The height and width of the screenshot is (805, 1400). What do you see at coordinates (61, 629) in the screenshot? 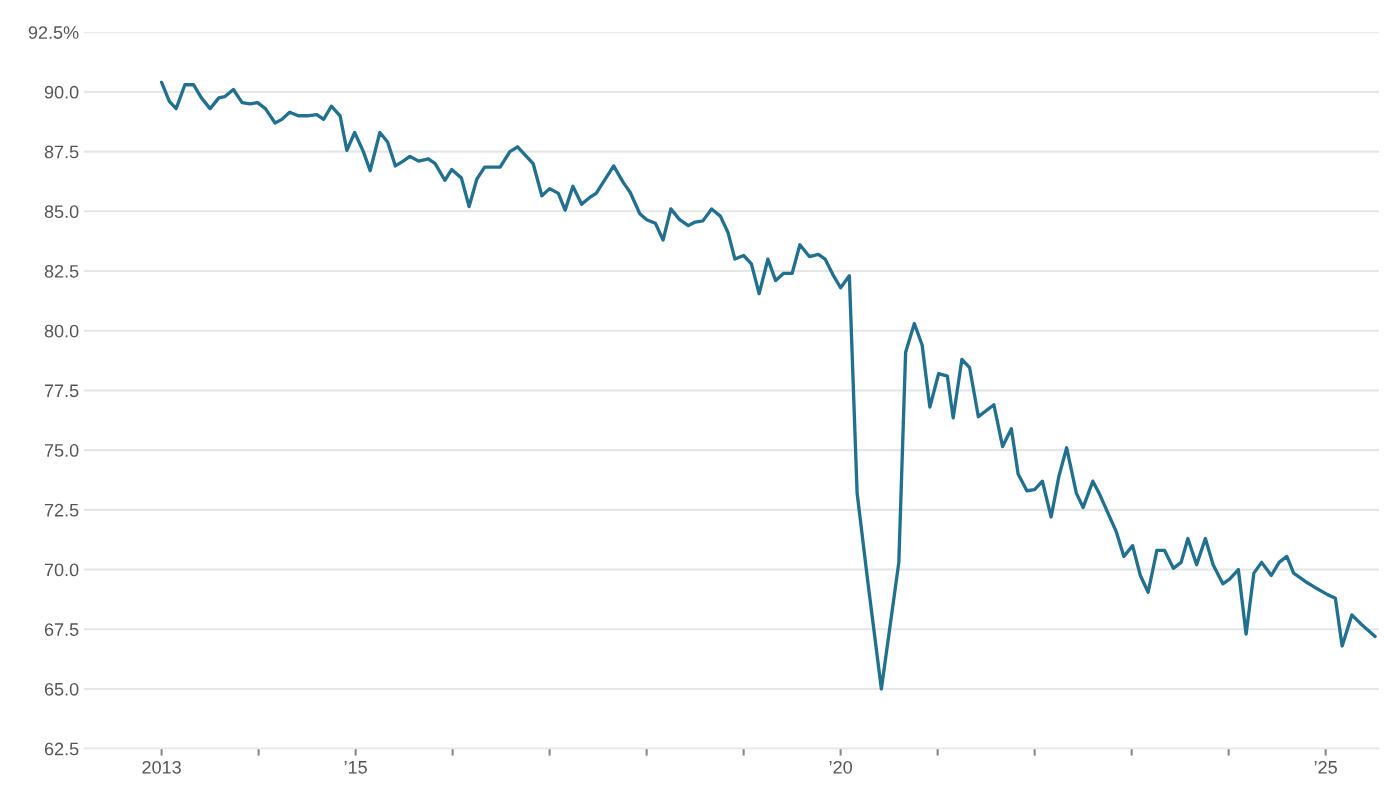
I see `y-tick-label: 67.5` at bounding box center [61, 629].